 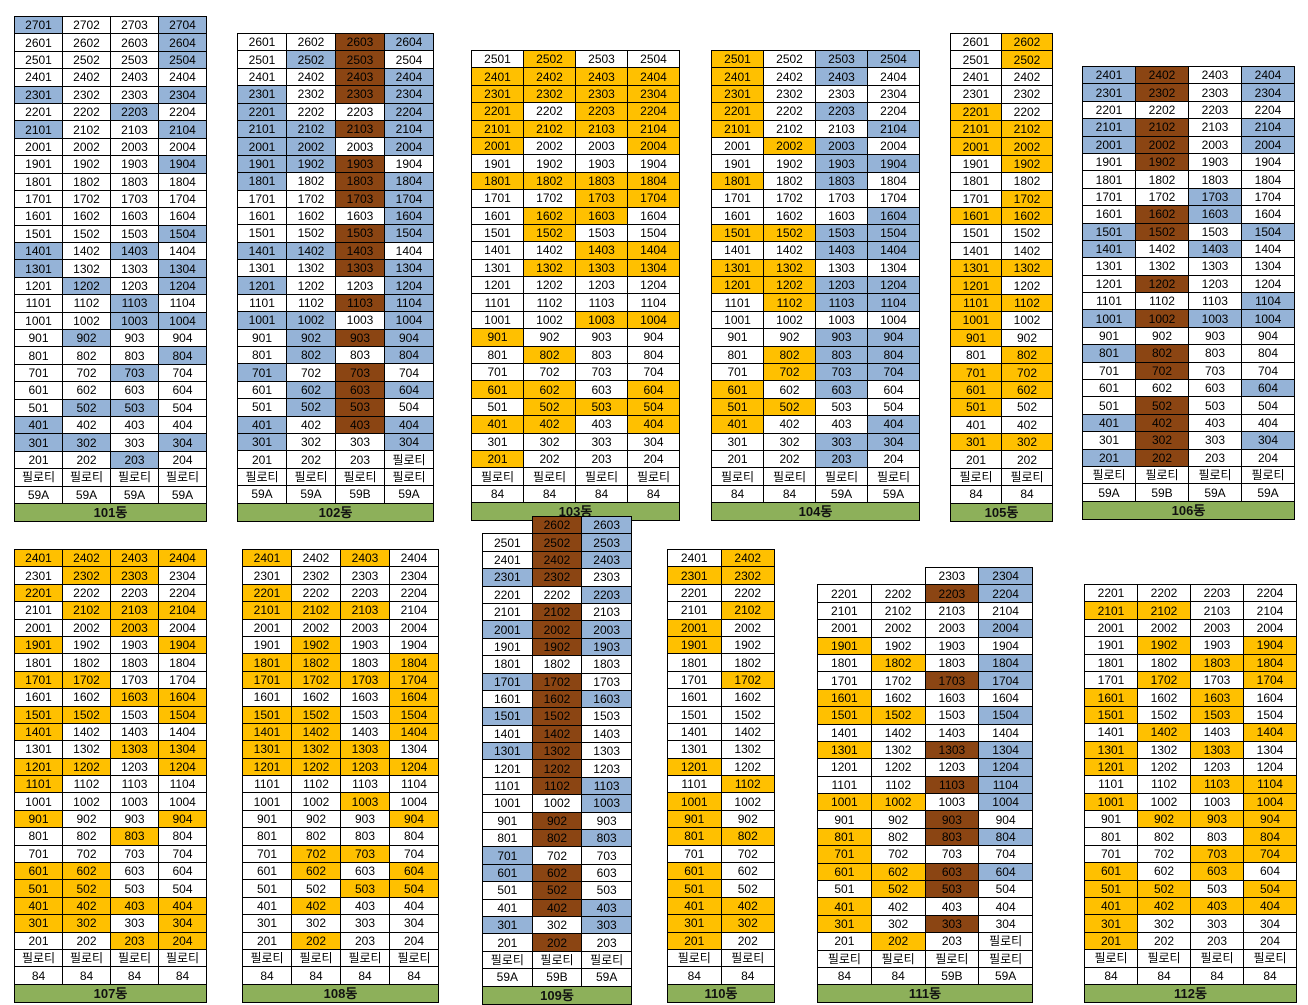 What do you see at coordinates (1215, 371) in the screenshot?
I see `unit-cell: 703` at bounding box center [1215, 371].